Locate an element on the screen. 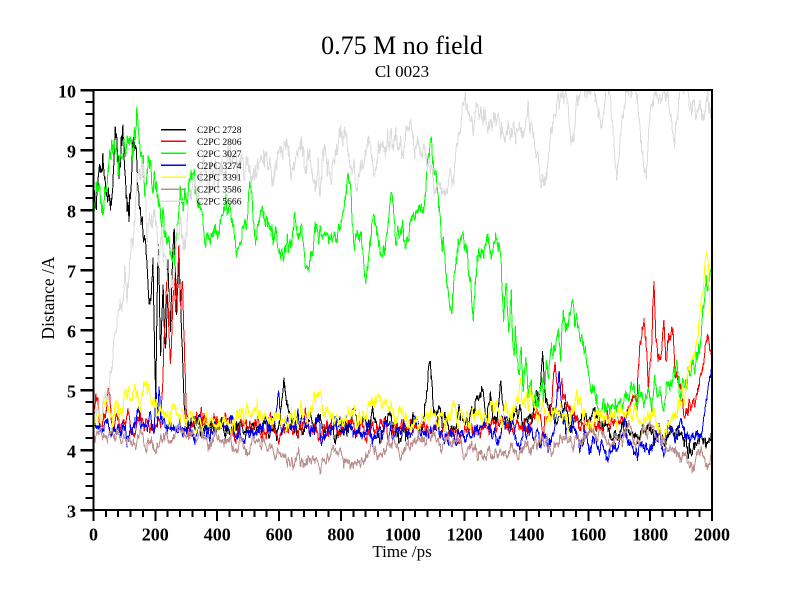  svg-text: 8 is located at coordinates (71, 211).